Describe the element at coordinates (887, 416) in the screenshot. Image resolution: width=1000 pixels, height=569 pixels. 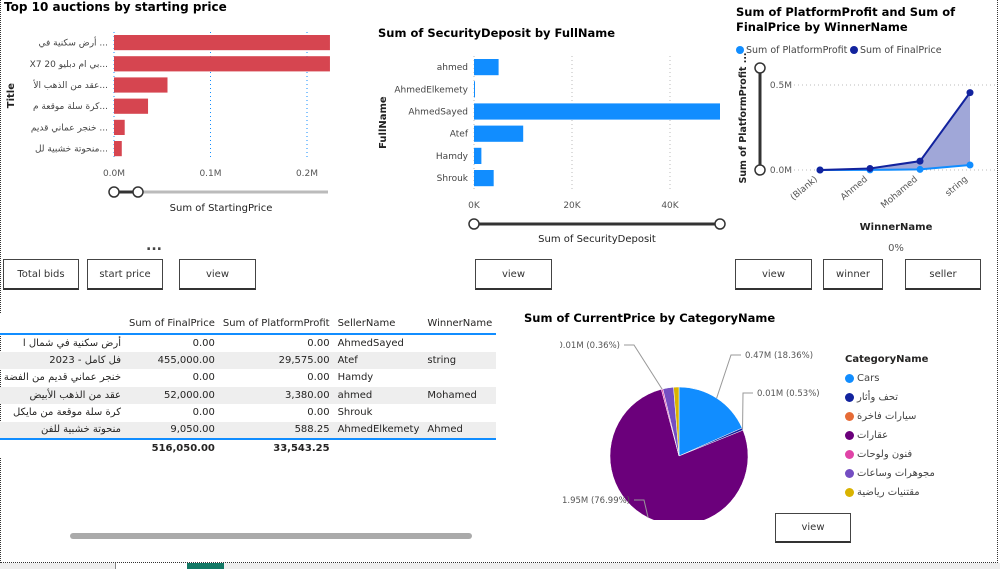
I see `legend-label: سيارات فاخرة` at that location.